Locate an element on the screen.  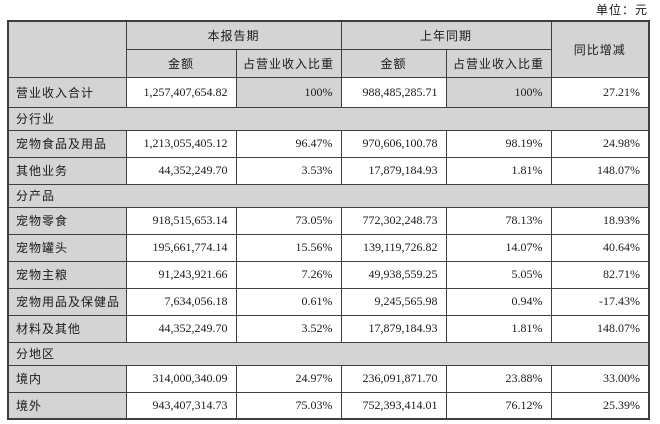
current-pct-header: 占营业收入比重 is located at coordinates (288, 63).